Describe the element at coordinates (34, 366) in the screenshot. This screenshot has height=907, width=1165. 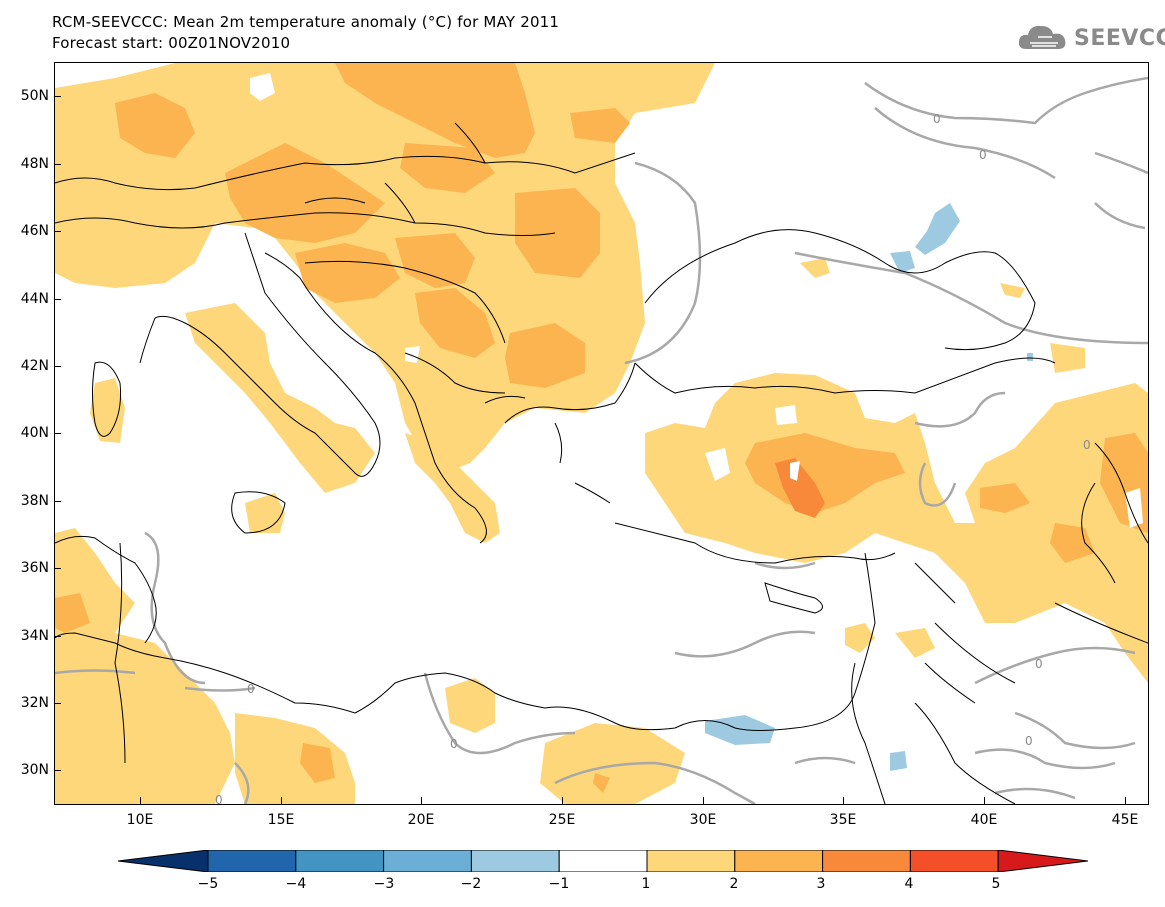
I see `lat-label: 42N` at that location.